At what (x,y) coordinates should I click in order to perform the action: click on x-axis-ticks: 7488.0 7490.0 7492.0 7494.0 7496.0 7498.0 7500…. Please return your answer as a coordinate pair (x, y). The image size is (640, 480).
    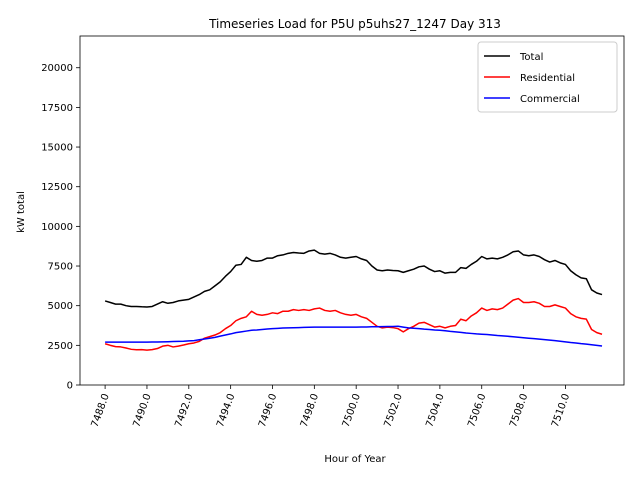
    Looking at the image, I should click on (331, 407).